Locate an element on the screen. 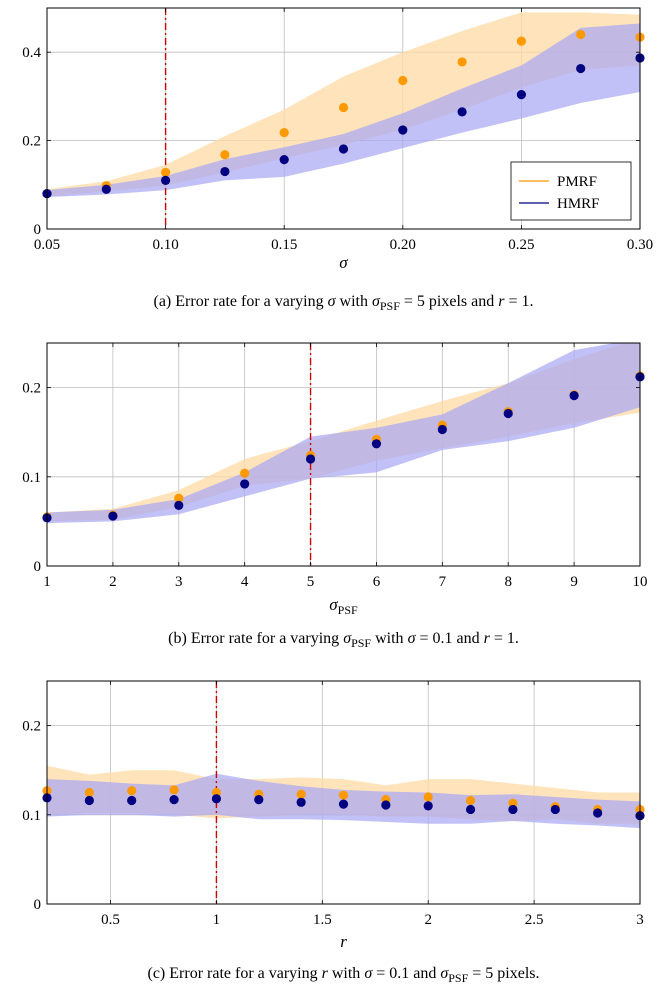 The width and height of the screenshot is (659, 987). x-axis-label: σPSF is located at coordinates (343, 606).